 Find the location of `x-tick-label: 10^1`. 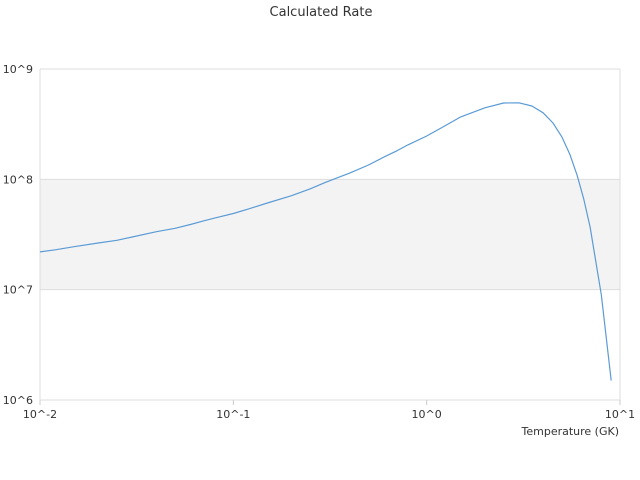

x-tick-label: 10^1 is located at coordinates (620, 414).